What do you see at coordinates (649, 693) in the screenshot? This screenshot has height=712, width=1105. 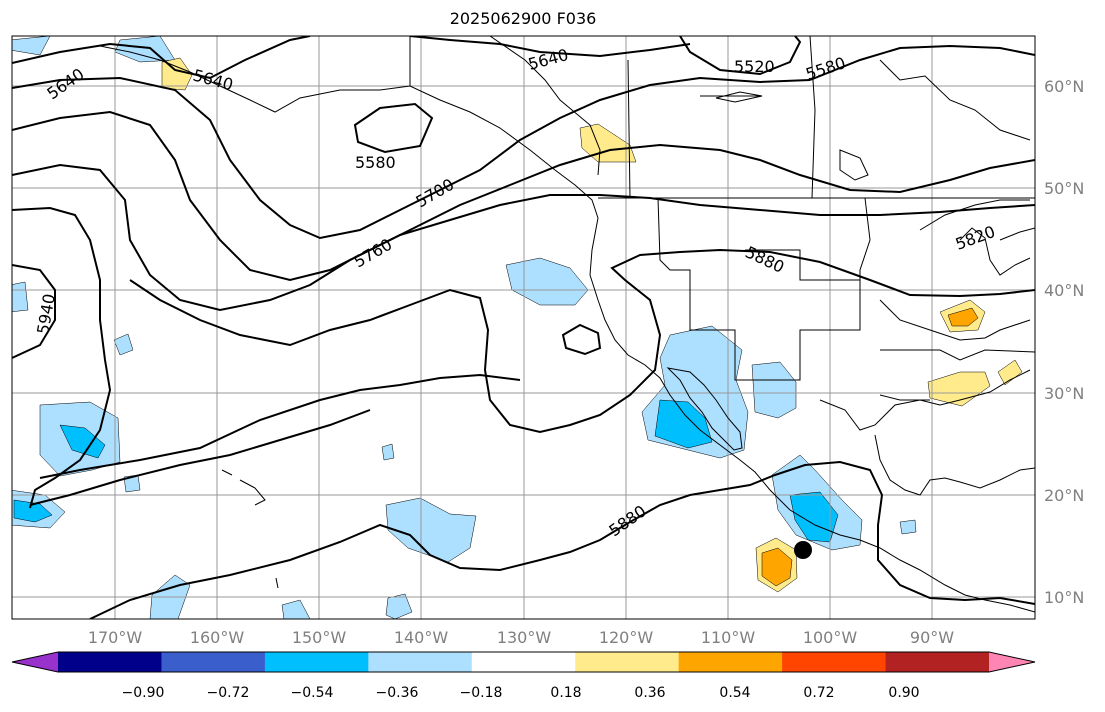 I see `colorbar-tick-label: 0.36` at bounding box center [649, 693].